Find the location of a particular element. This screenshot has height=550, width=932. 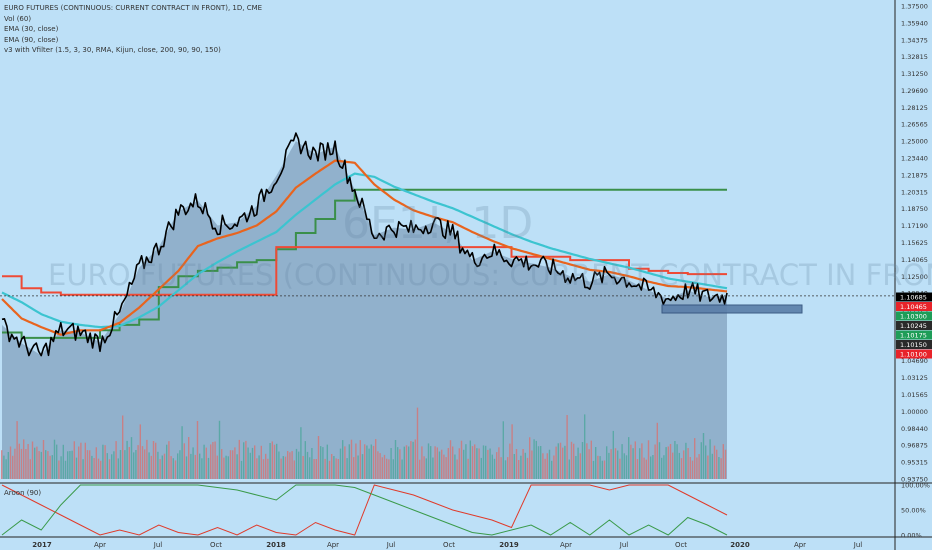

price-label: 1.10685 is located at coordinates (913, 298).